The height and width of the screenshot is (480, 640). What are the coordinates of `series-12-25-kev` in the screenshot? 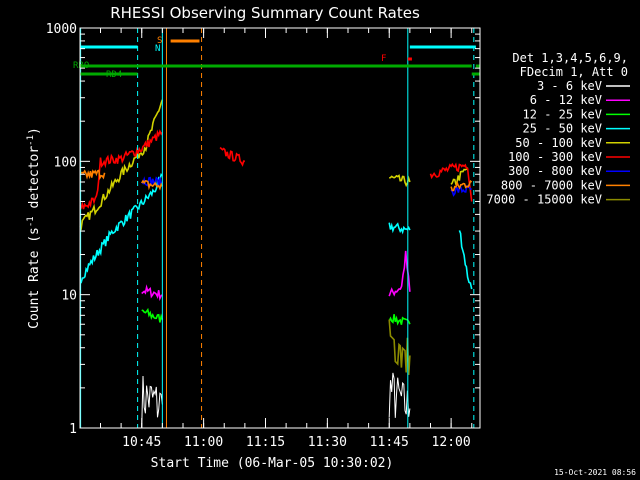 It's located at (276, 316).